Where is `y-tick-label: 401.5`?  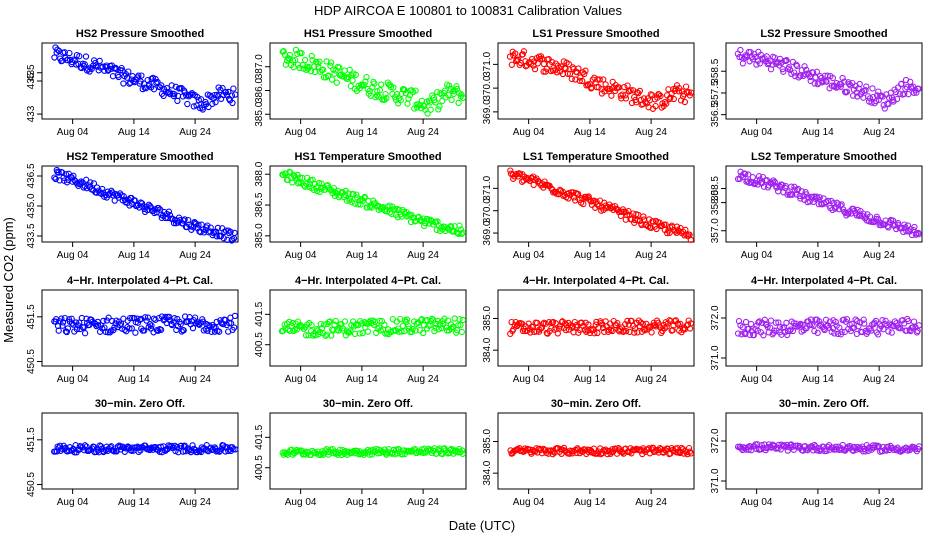
y-tick-label: 401.5 is located at coordinates (259, 436).